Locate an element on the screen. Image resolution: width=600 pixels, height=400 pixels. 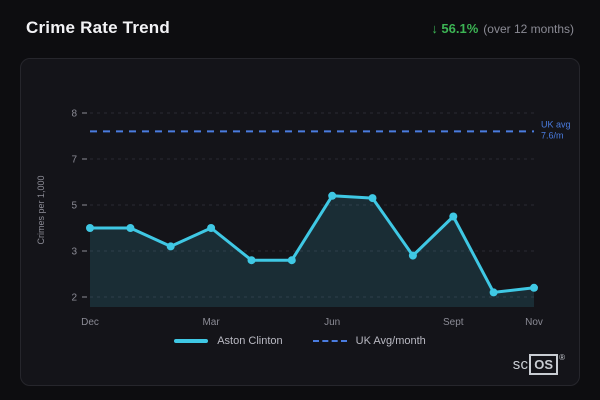
x-tick-label: Dec is located at coordinates (90, 322).